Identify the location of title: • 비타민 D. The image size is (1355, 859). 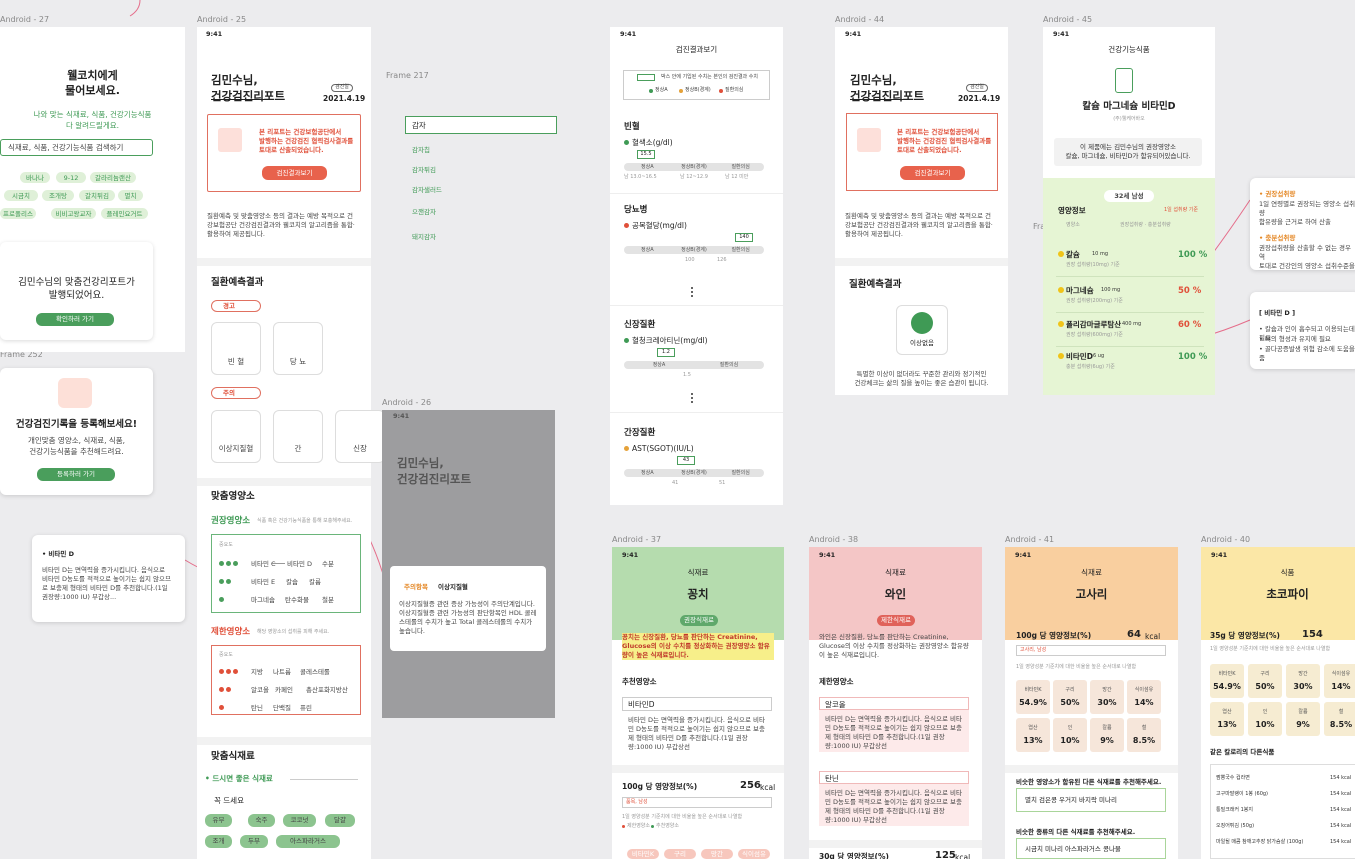
(58, 554).